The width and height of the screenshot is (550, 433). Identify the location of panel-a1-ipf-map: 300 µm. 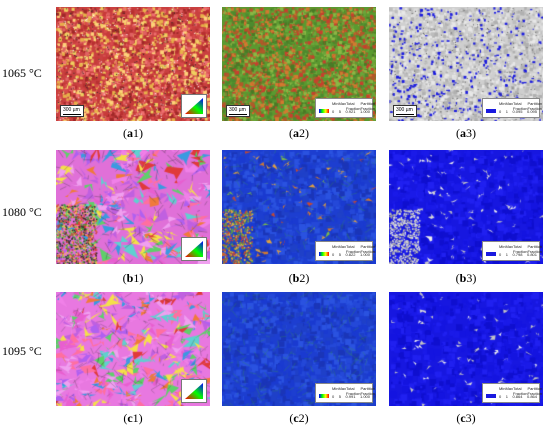
(133, 64).